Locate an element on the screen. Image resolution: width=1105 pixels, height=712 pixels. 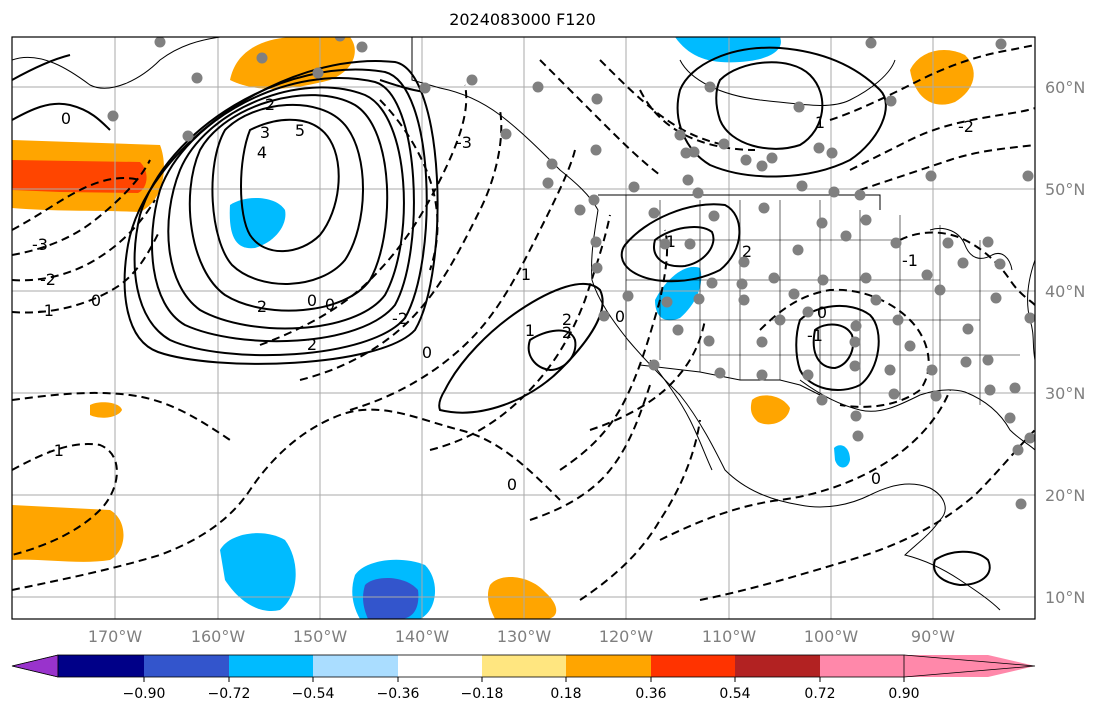
lat-label: 30°N is located at coordinates (1065, 393).